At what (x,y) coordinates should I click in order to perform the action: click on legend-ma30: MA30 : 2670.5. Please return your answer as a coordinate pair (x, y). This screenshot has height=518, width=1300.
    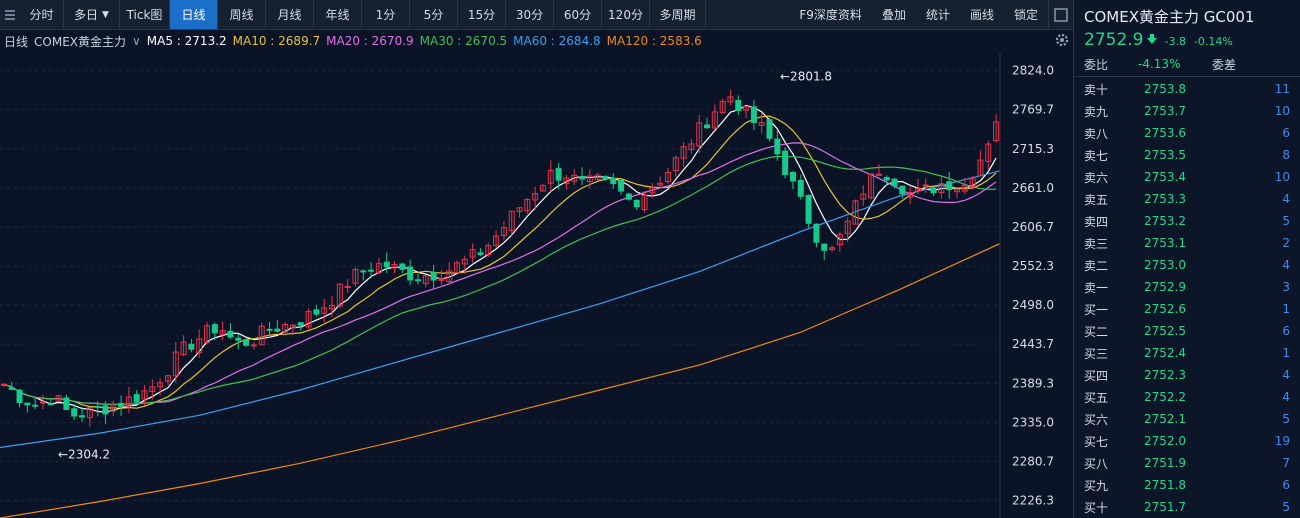
    Looking at the image, I should click on (463, 41).